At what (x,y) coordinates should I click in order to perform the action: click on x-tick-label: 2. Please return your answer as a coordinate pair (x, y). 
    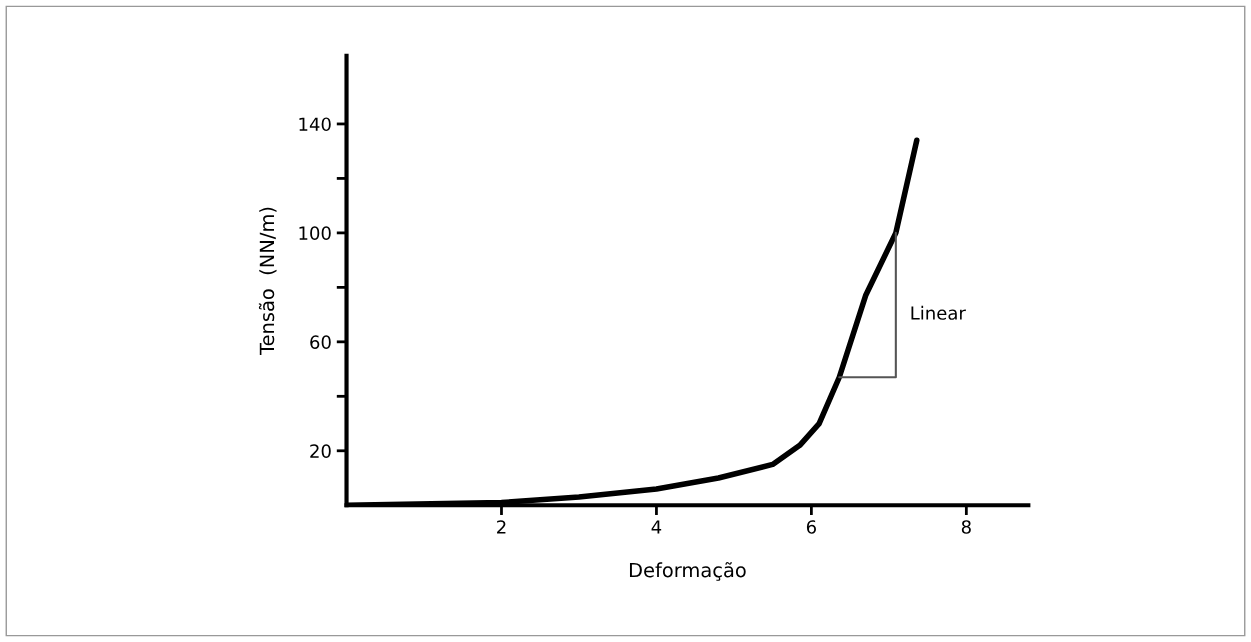
    Looking at the image, I should click on (501, 527).